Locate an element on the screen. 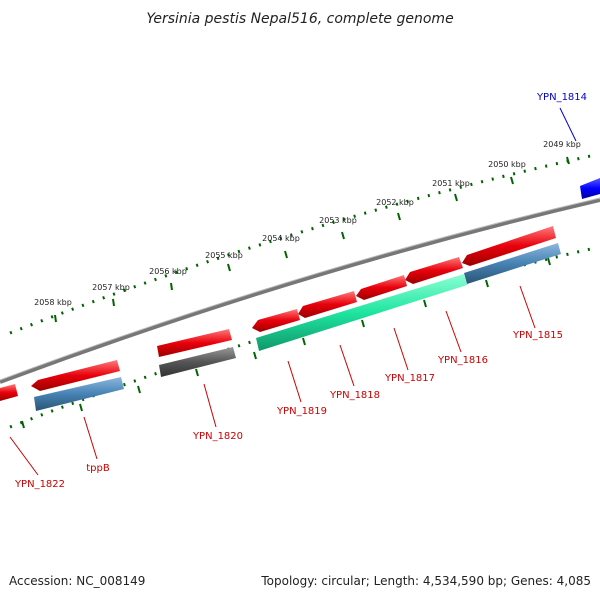  track-steel-tppb is located at coordinates (79, 394).